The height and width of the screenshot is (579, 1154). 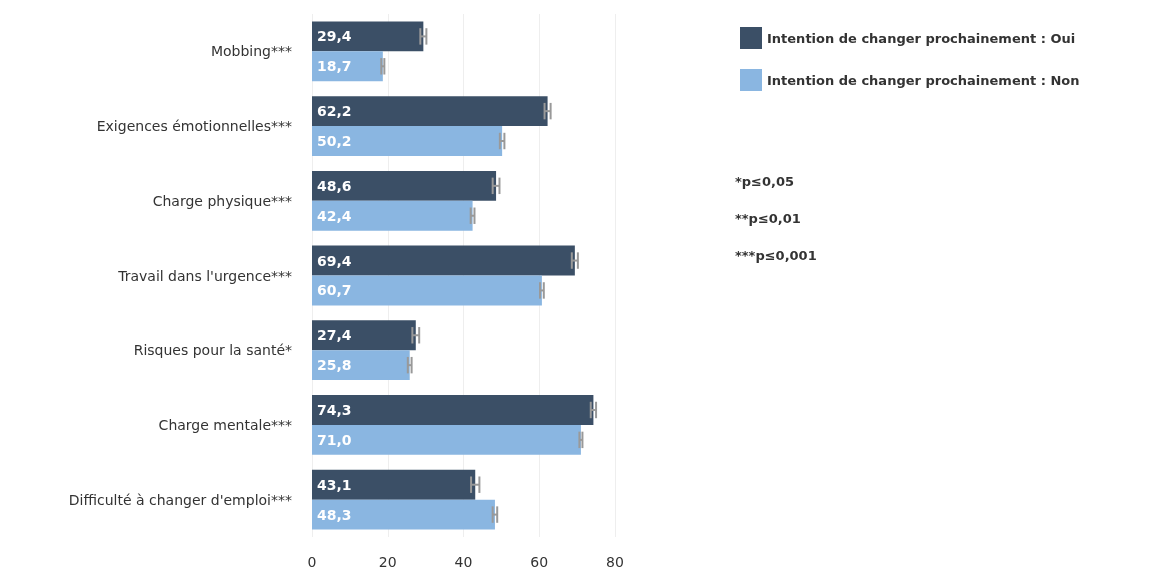 I want to click on text: ***p≤0,001, so click(x=776, y=255).